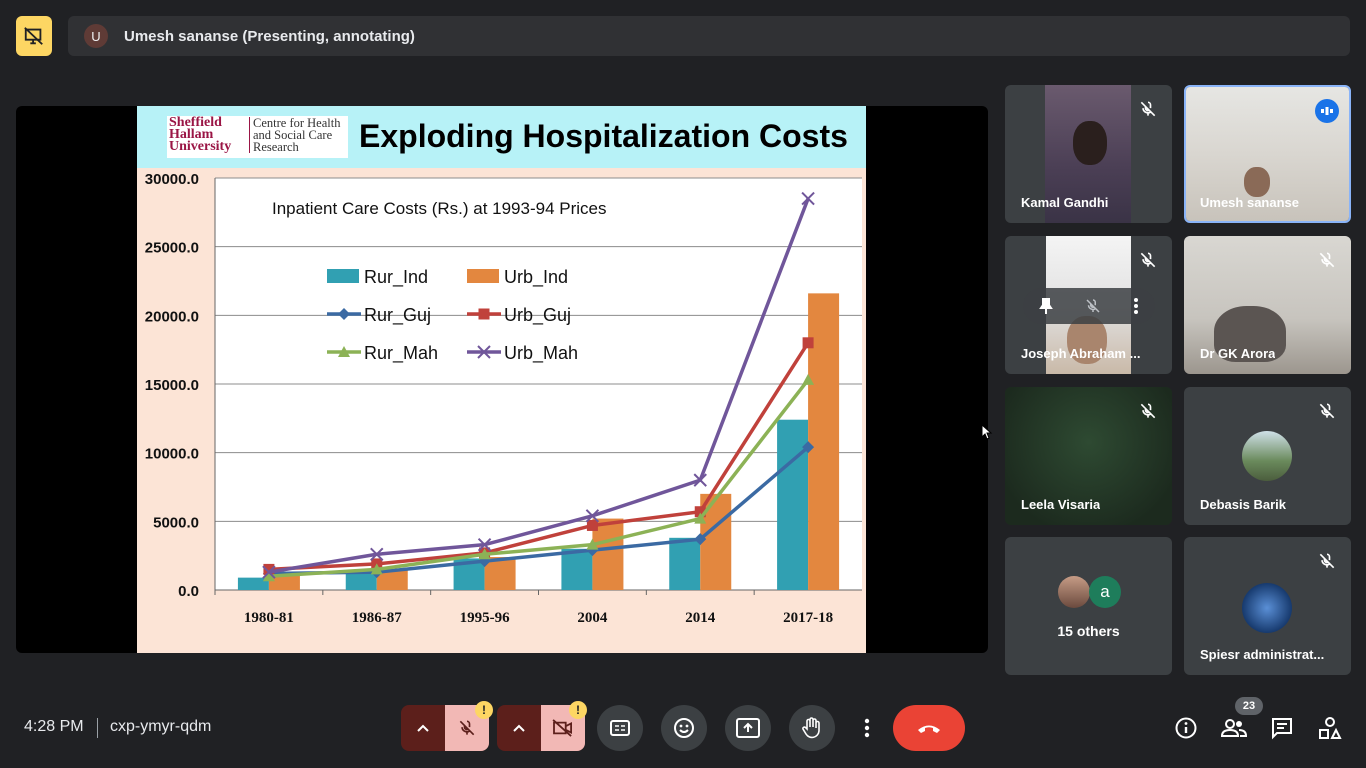 Image resolution: width=1366 pixels, height=768 pixels. Describe the element at coordinates (200, 134) in the screenshot. I see `logo-university: Sheffield Hallam University` at that location.